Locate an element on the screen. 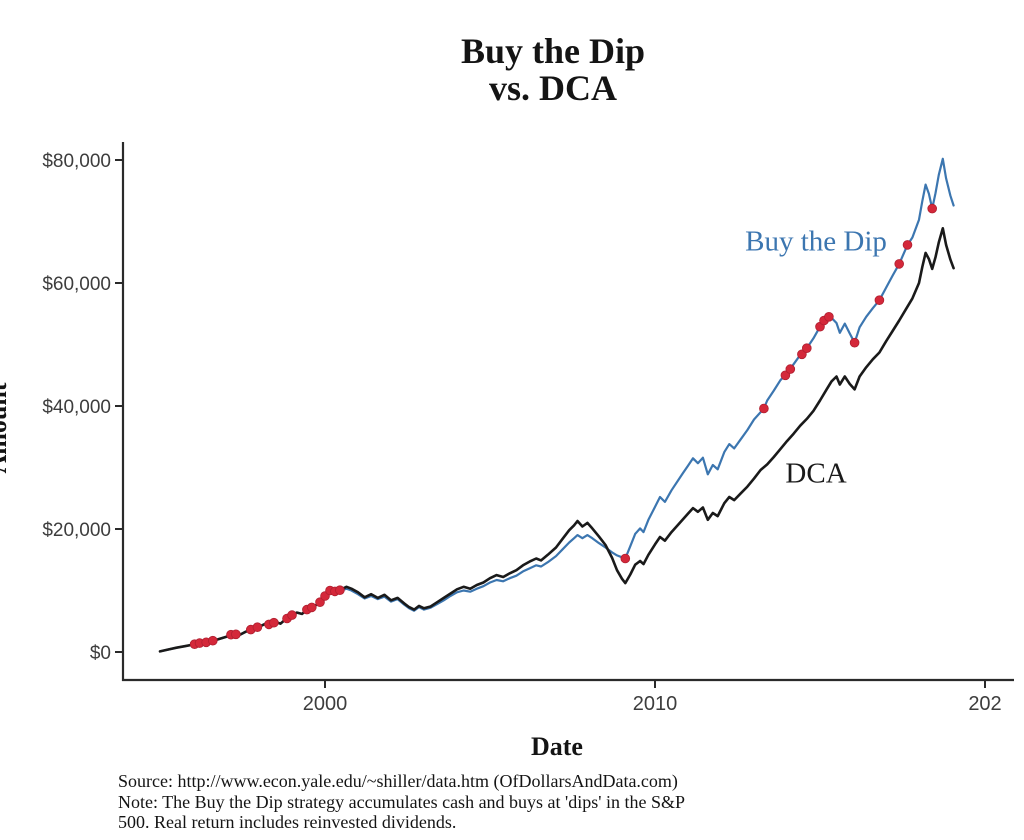 Image resolution: width=1024 pixels, height=840 pixels. y-axis-title-partial: Amount is located at coordinates (6, 427).